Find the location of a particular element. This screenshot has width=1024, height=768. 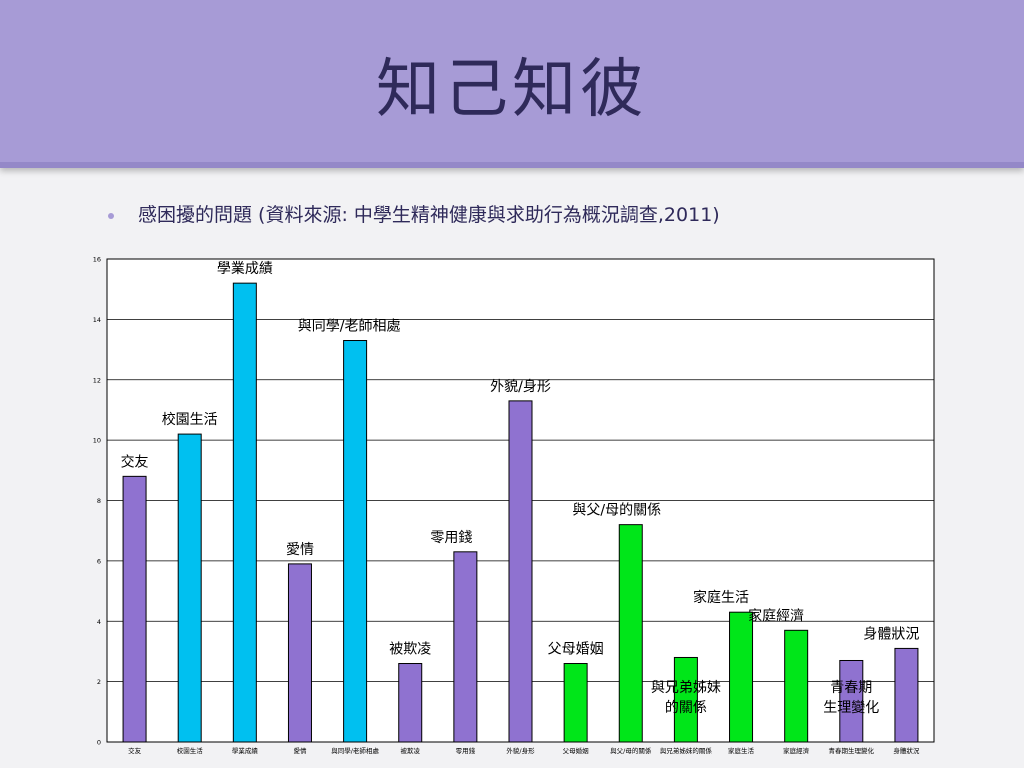

bullet-dot-icon is located at coordinates (111, 215).